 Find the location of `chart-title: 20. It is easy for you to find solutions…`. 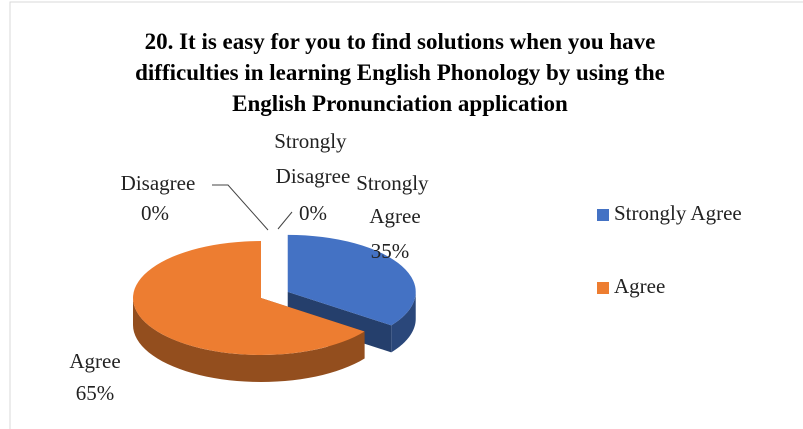

chart-title: 20. It is easy for you to find solutions… is located at coordinates (400, 72).